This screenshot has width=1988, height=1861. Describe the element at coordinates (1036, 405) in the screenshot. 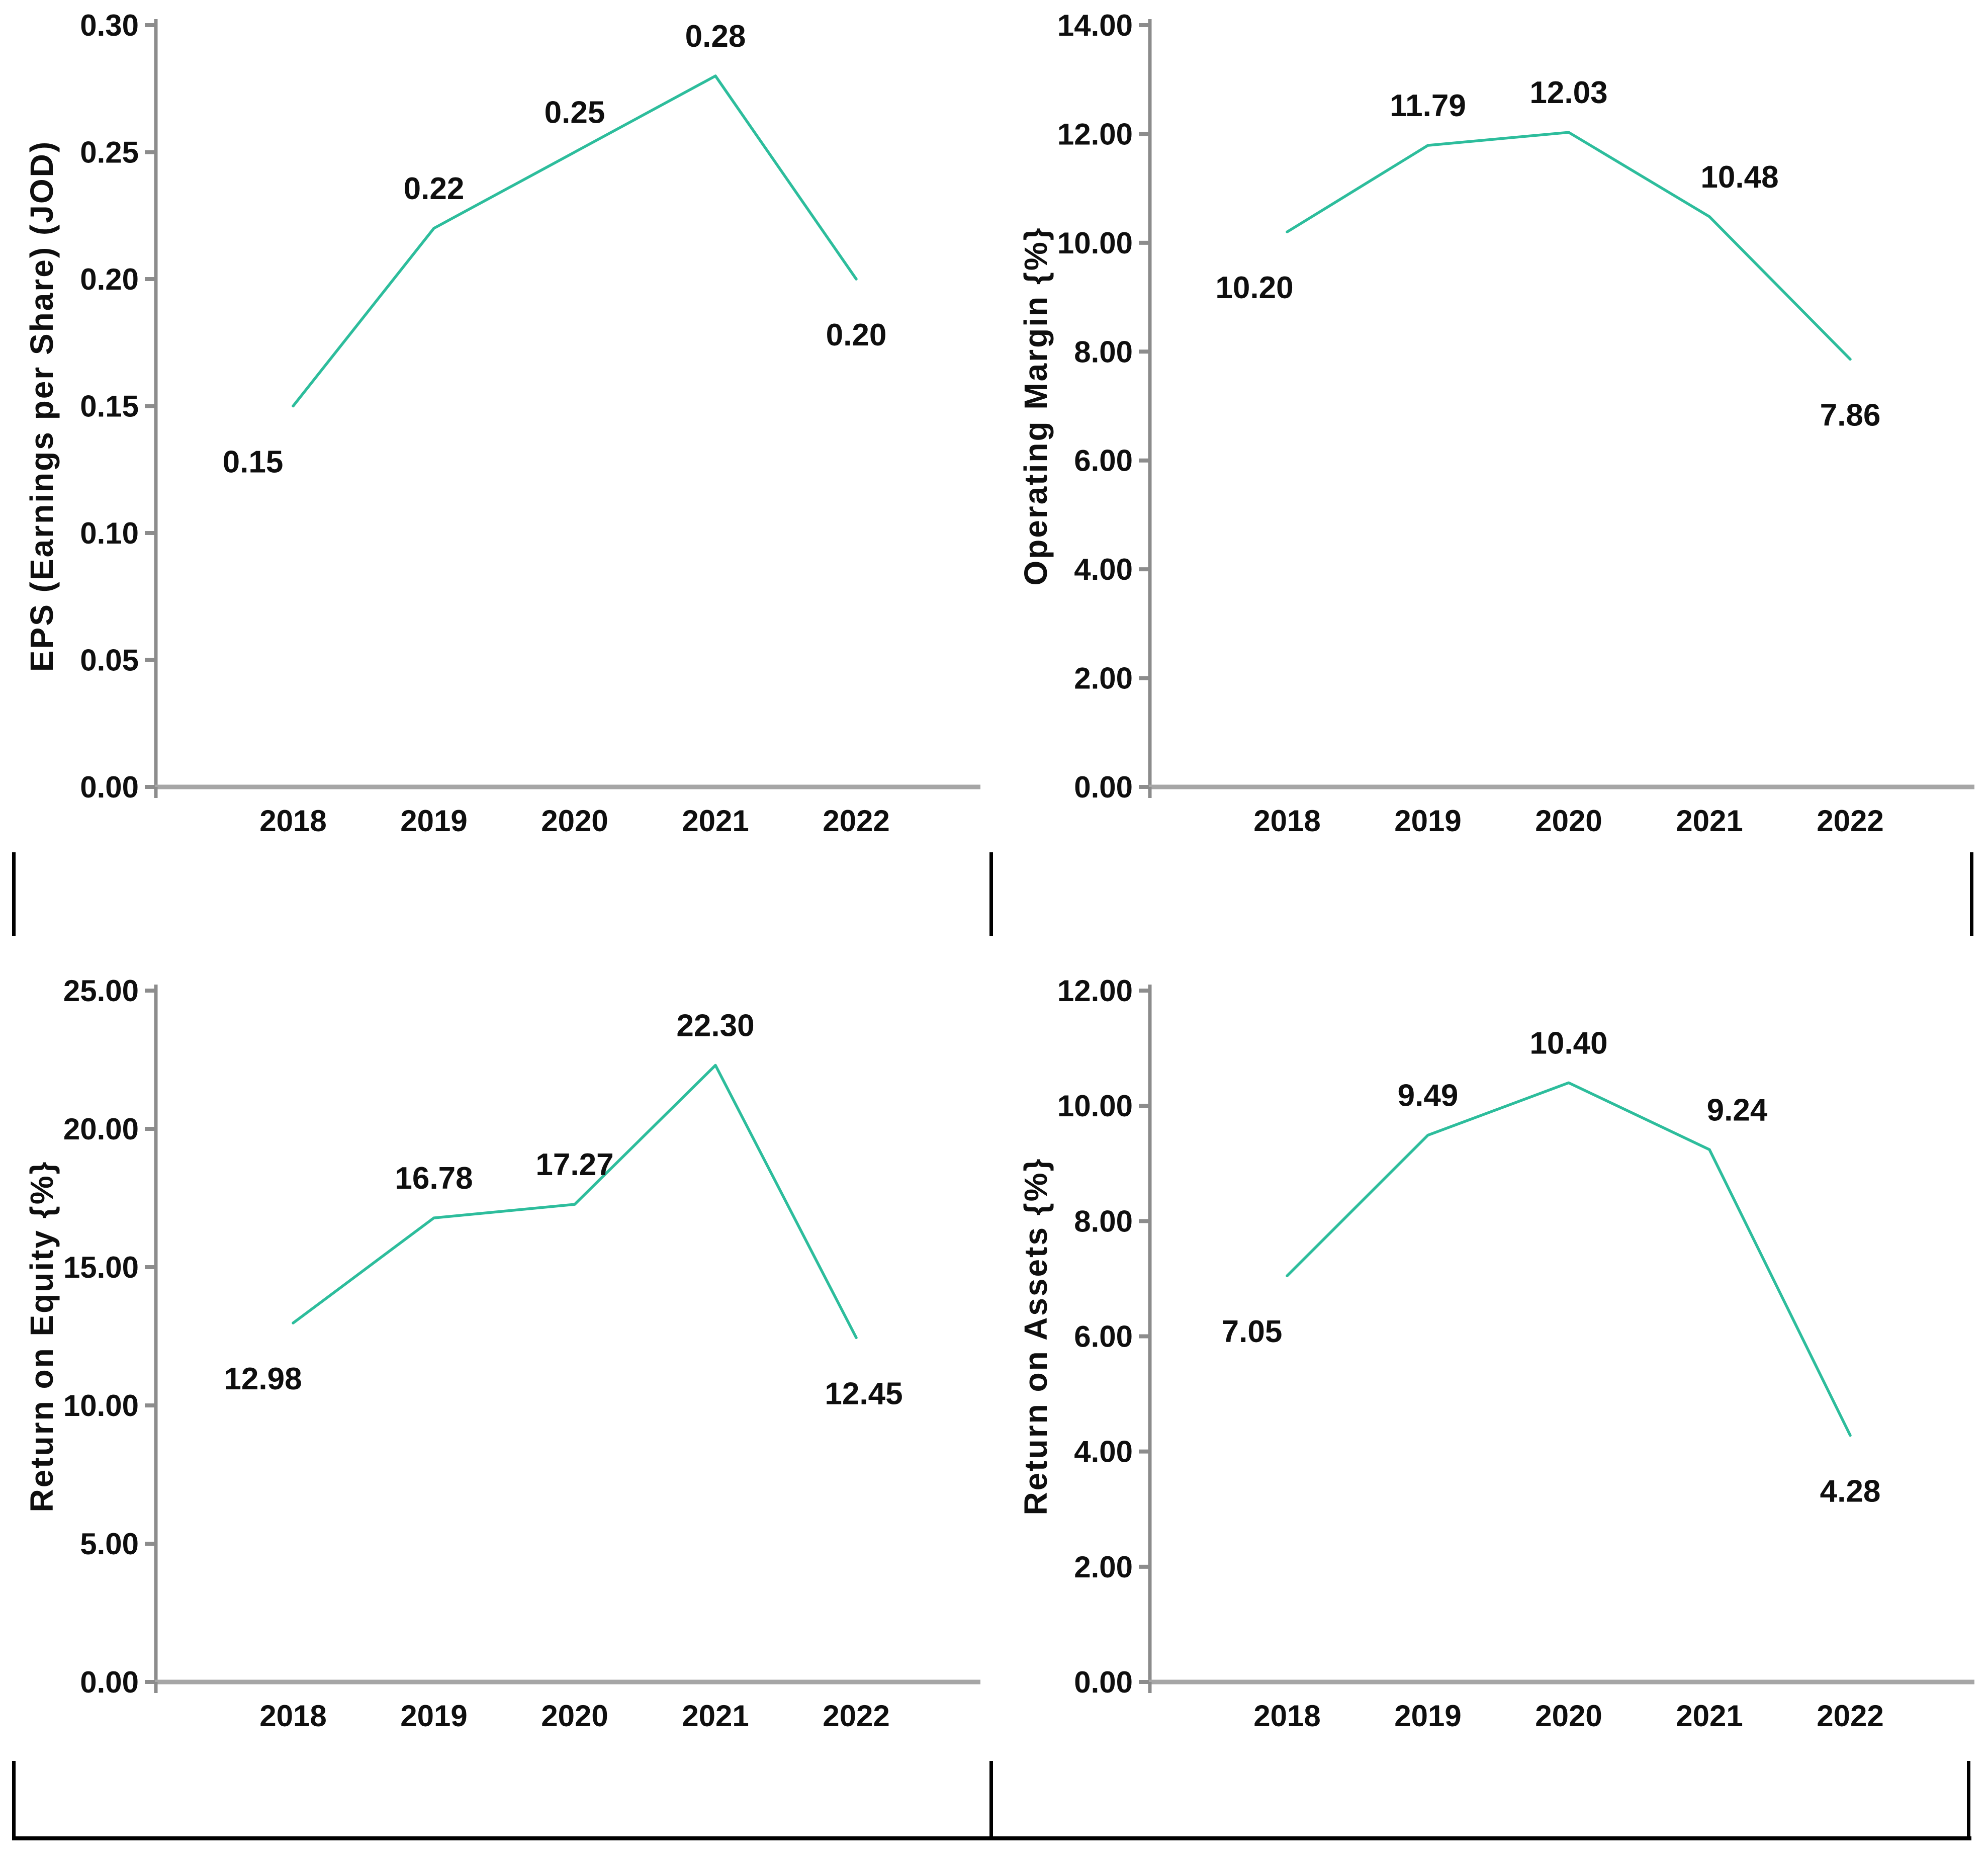

I see `y-axis-title: Operating Margin {%}` at that location.